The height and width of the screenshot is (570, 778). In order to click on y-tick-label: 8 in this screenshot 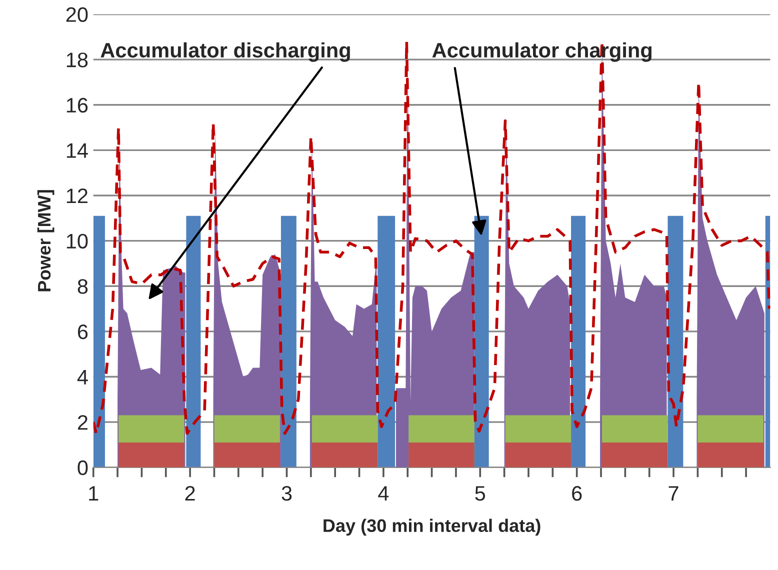, I will do `click(83, 286)`.